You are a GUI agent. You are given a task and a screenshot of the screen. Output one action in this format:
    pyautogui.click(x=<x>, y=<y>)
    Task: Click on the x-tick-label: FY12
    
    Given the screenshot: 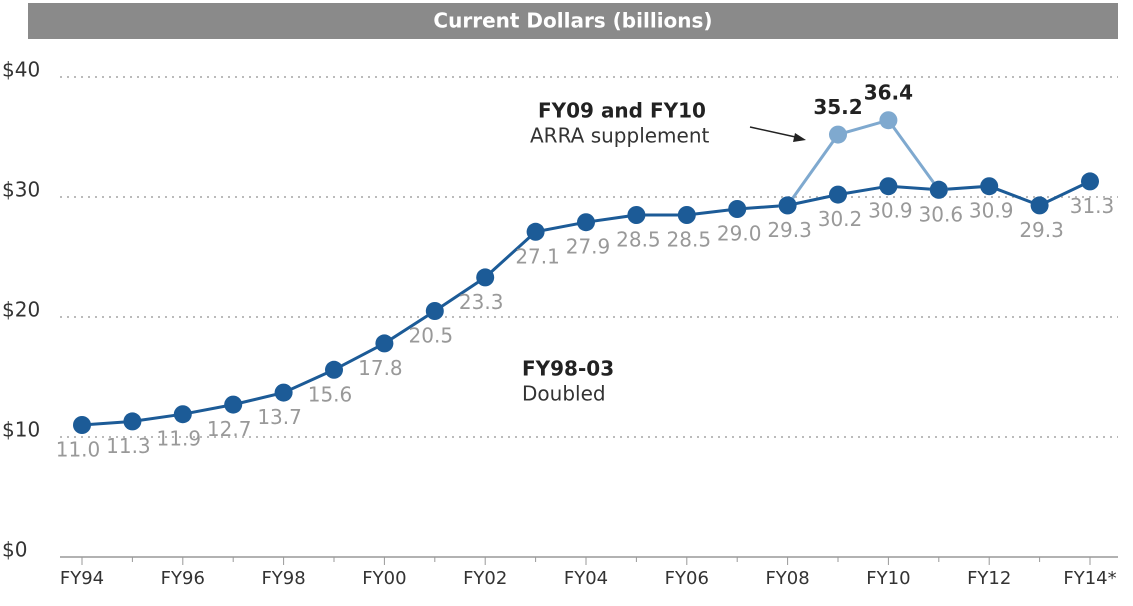 What is the action you would take?
    pyautogui.click(x=989, y=578)
    